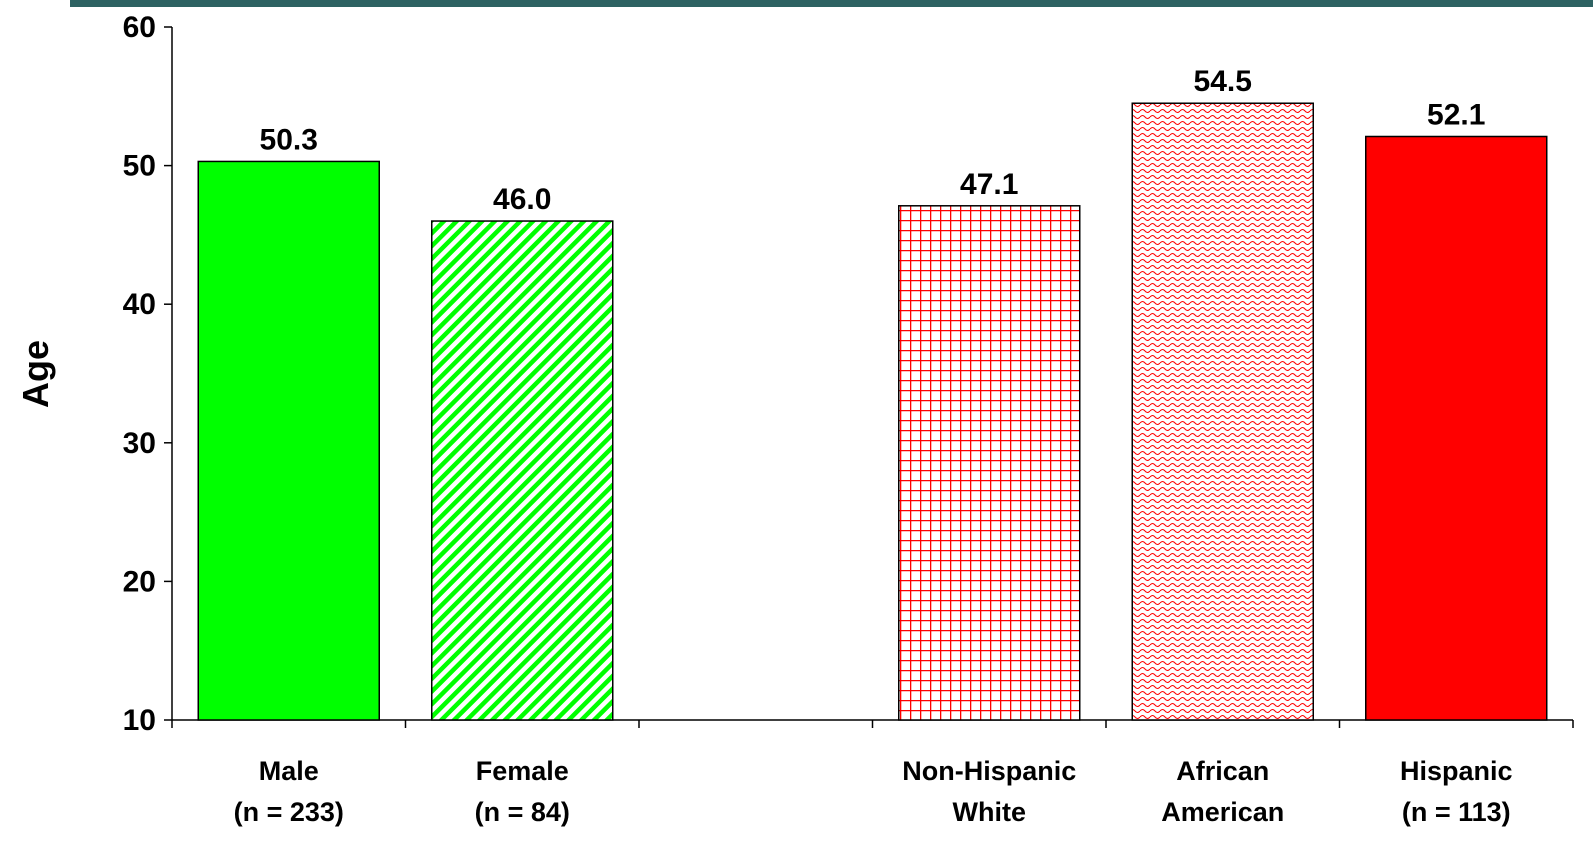 The image size is (1593, 844). What do you see at coordinates (1223, 81) in the screenshot?
I see `data-label: 54.5` at bounding box center [1223, 81].